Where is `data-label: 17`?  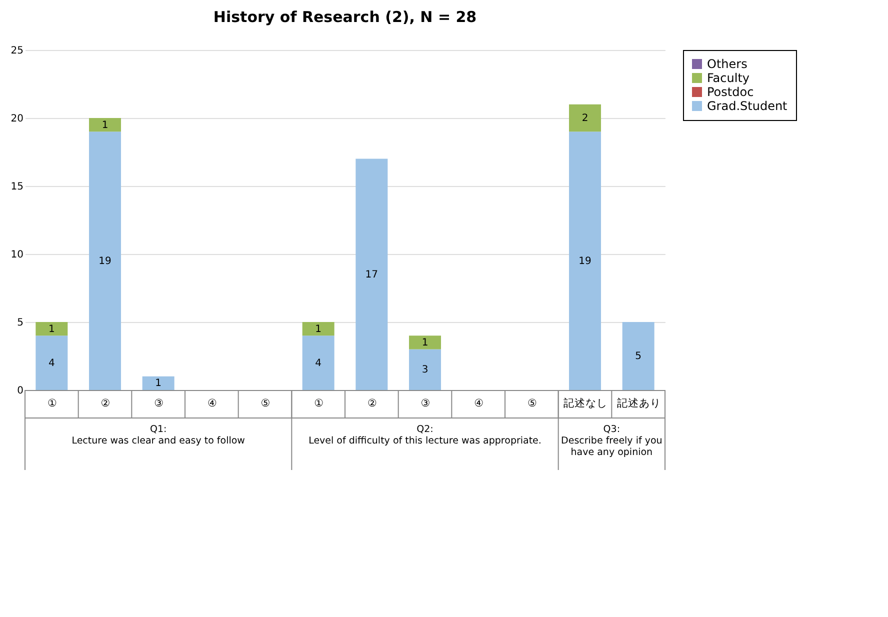 data-label: 17 is located at coordinates (371, 274).